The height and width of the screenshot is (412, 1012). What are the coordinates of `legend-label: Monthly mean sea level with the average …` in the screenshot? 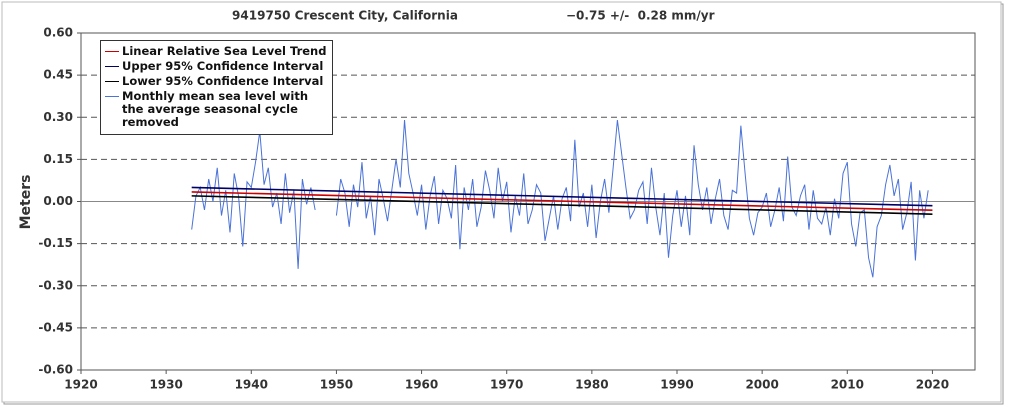 It's located at (215, 109).